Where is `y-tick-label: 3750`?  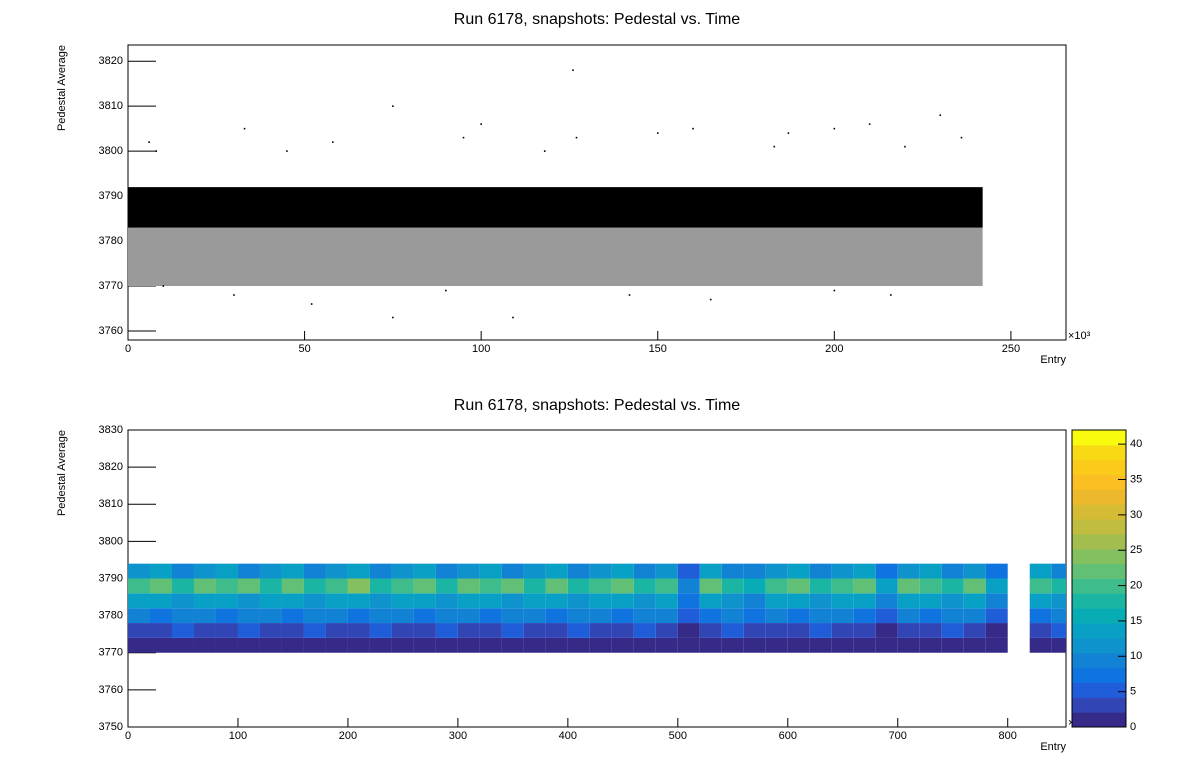 y-tick-label: 3750 is located at coordinates (111, 727).